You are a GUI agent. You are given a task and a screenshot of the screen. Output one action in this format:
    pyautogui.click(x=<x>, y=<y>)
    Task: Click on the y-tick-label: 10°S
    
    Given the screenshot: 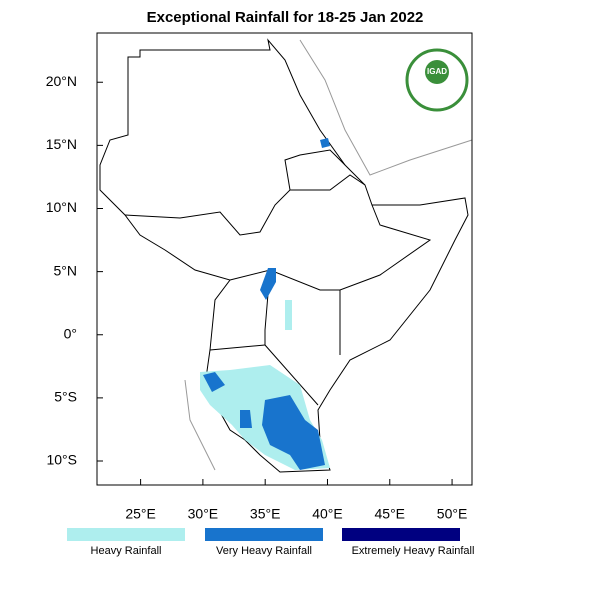 What is the action you would take?
    pyautogui.click(x=61, y=460)
    